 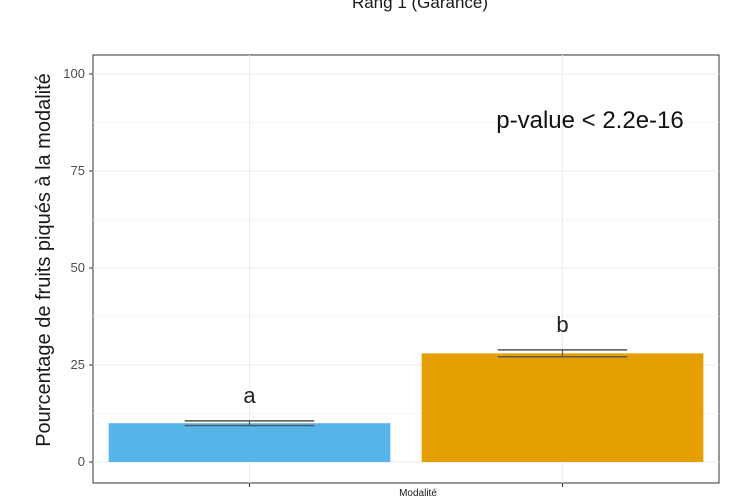 What do you see at coordinates (420, 6) in the screenshot?
I see `chart-title: Rang 1 (Garance)` at bounding box center [420, 6].